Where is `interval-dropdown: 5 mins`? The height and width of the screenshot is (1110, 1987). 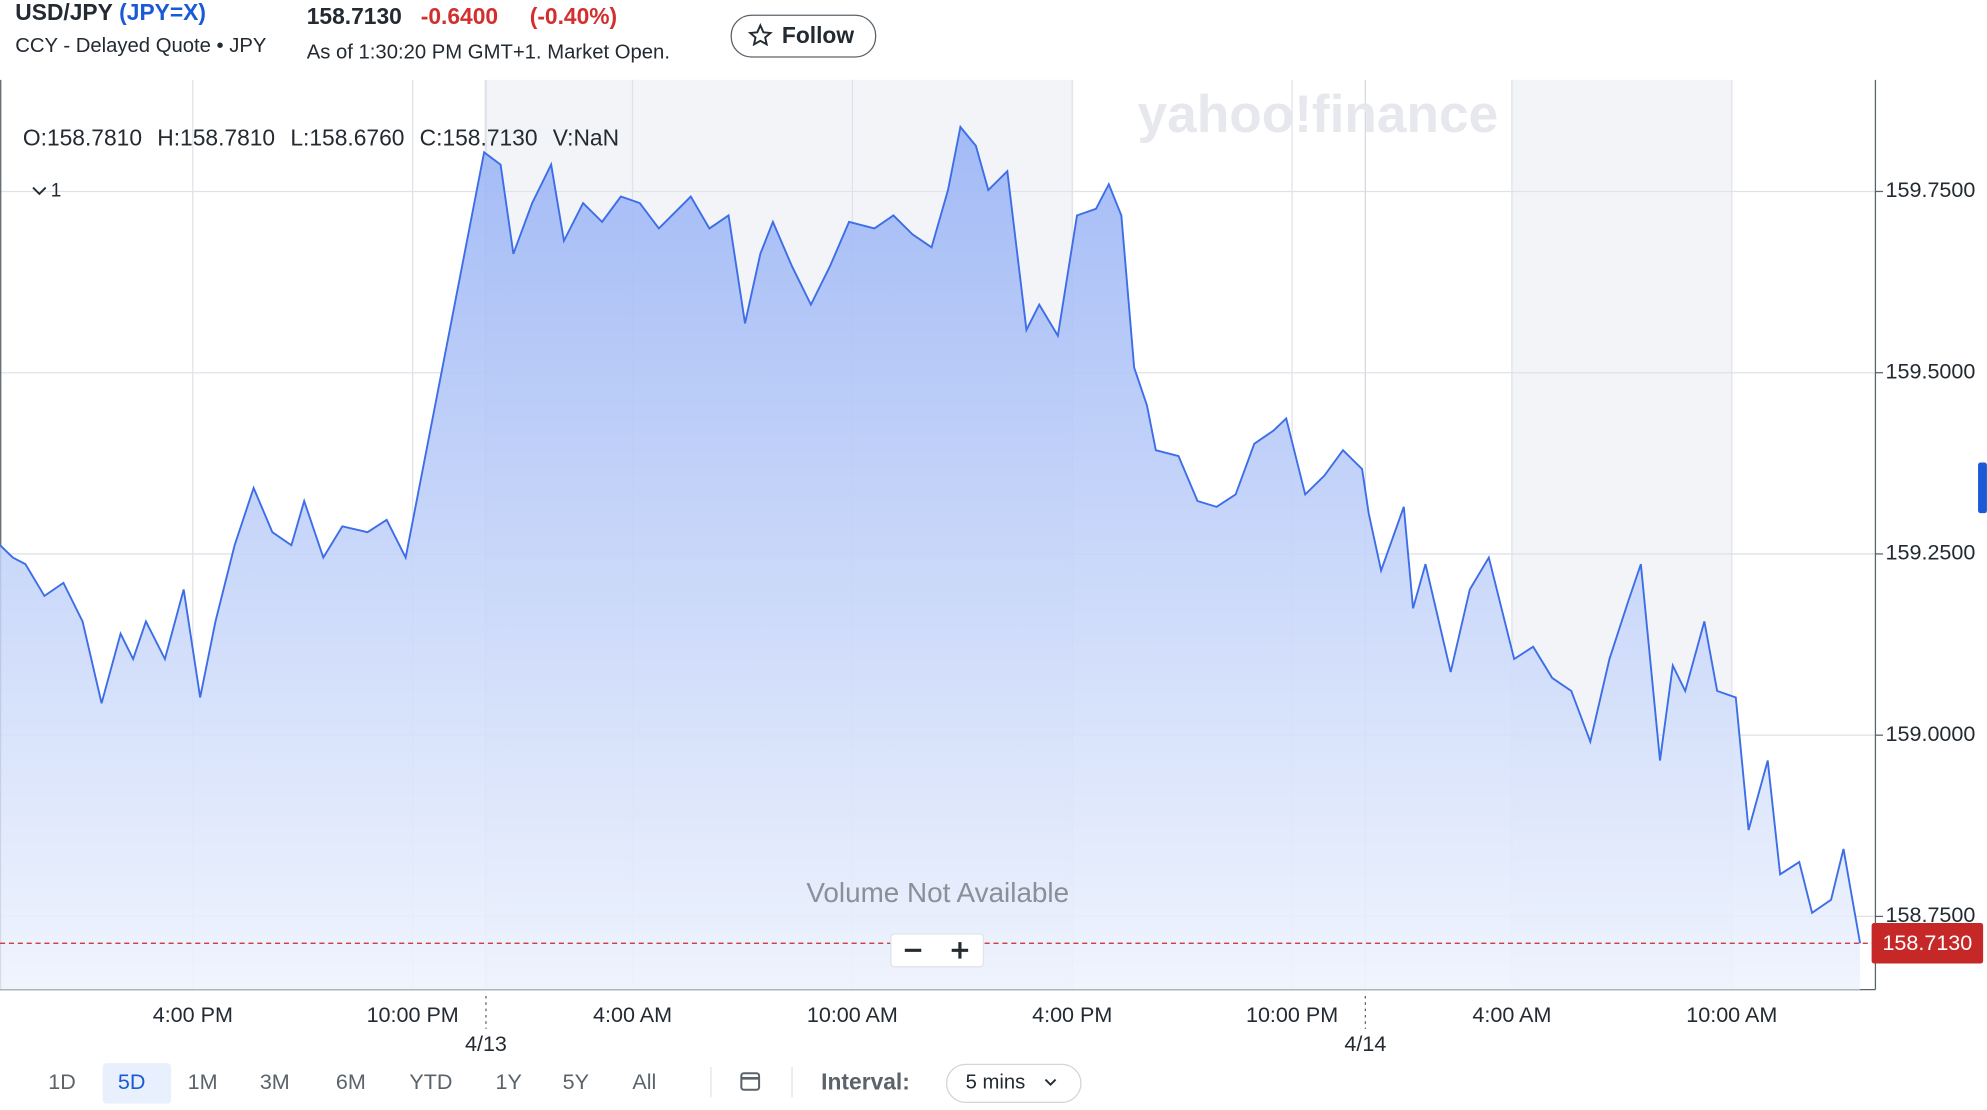 interval-dropdown: 5 mins is located at coordinates (1013, 1083).